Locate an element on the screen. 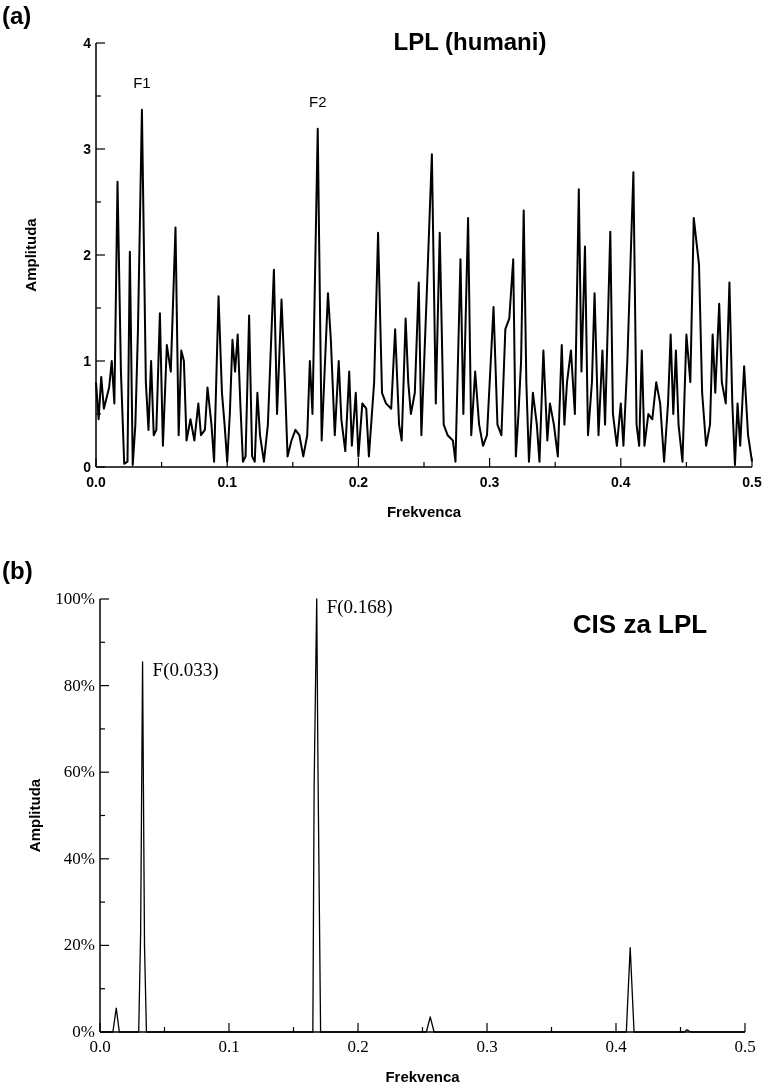  y-tick-label: 3 is located at coordinates (87, 149).